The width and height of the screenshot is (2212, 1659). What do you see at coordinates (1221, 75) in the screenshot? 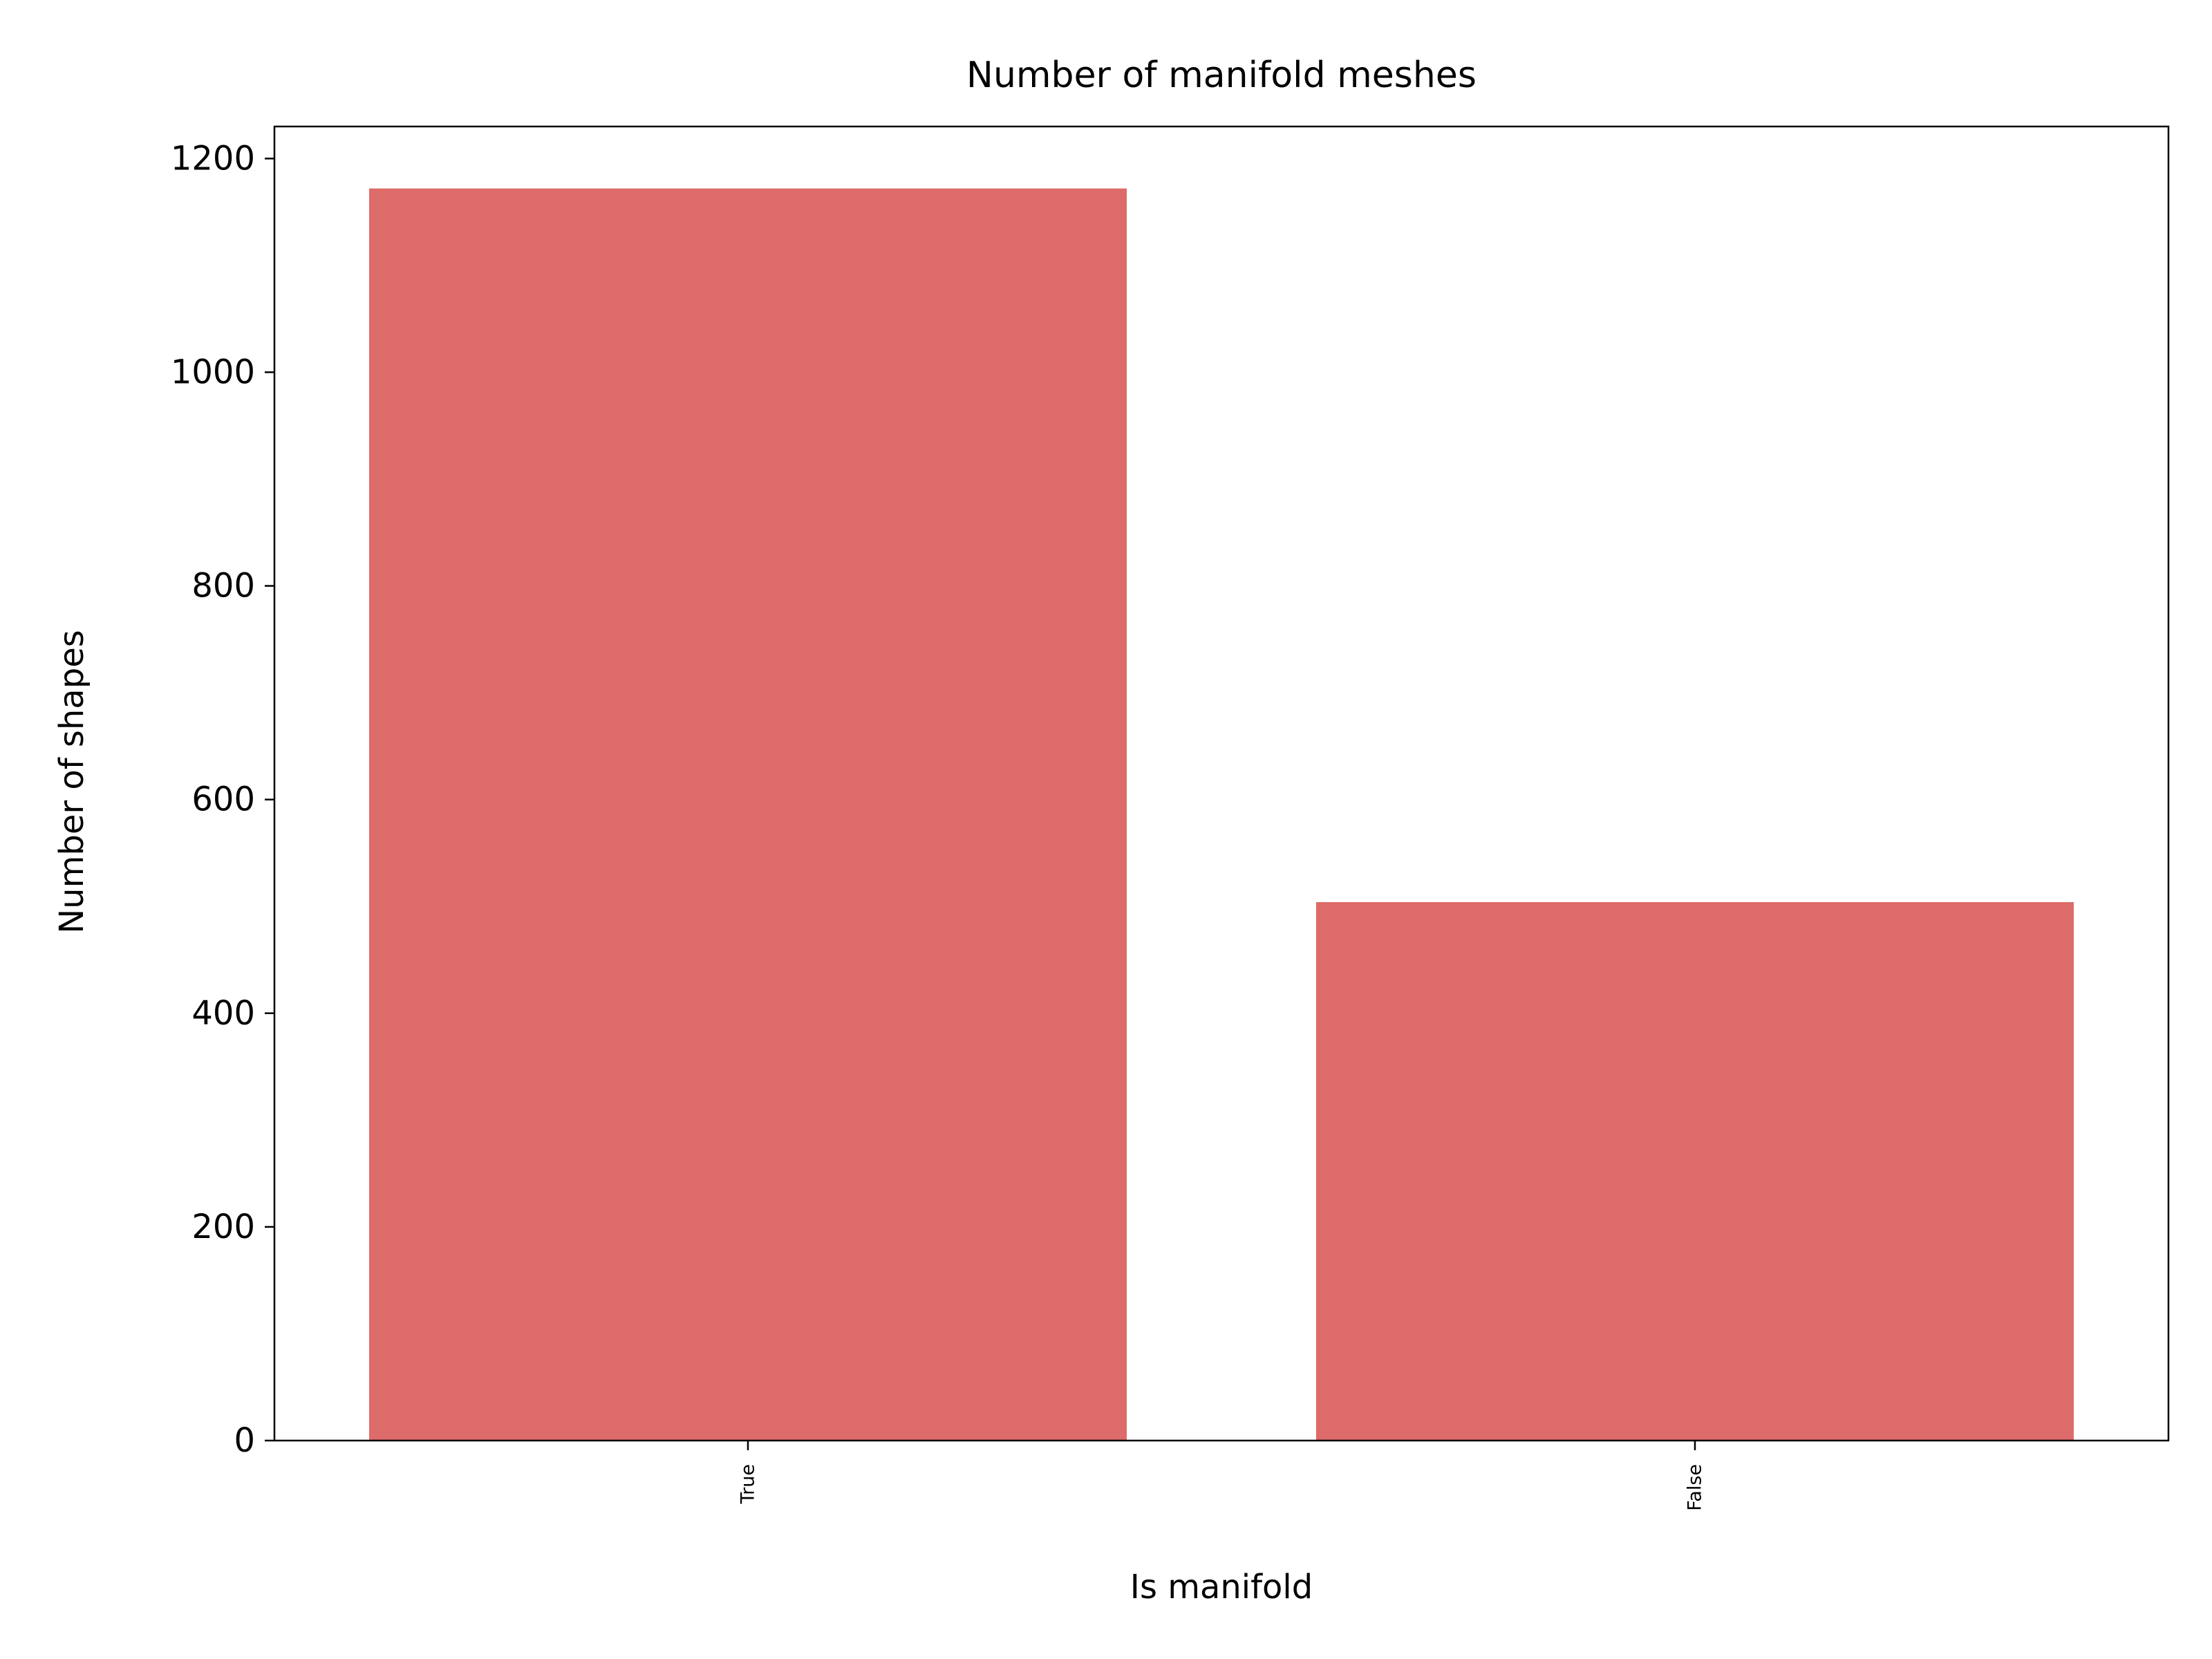
I see `chart-title: Number of manifold meshes` at bounding box center [1221, 75].